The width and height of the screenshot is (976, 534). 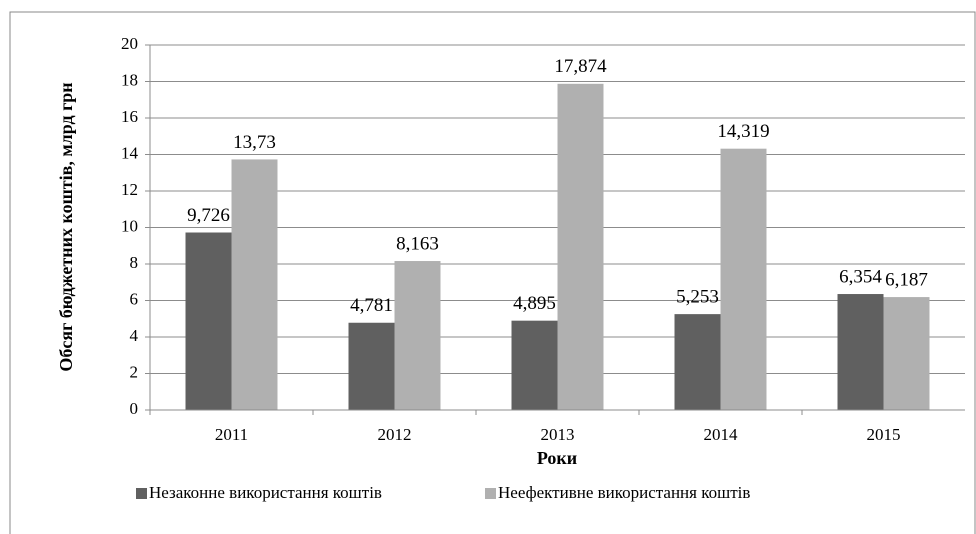 What do you see at coordinates (129, 225) in the screenshot?
I see `y-tick-label: 10` at bounding box center [129, 225].